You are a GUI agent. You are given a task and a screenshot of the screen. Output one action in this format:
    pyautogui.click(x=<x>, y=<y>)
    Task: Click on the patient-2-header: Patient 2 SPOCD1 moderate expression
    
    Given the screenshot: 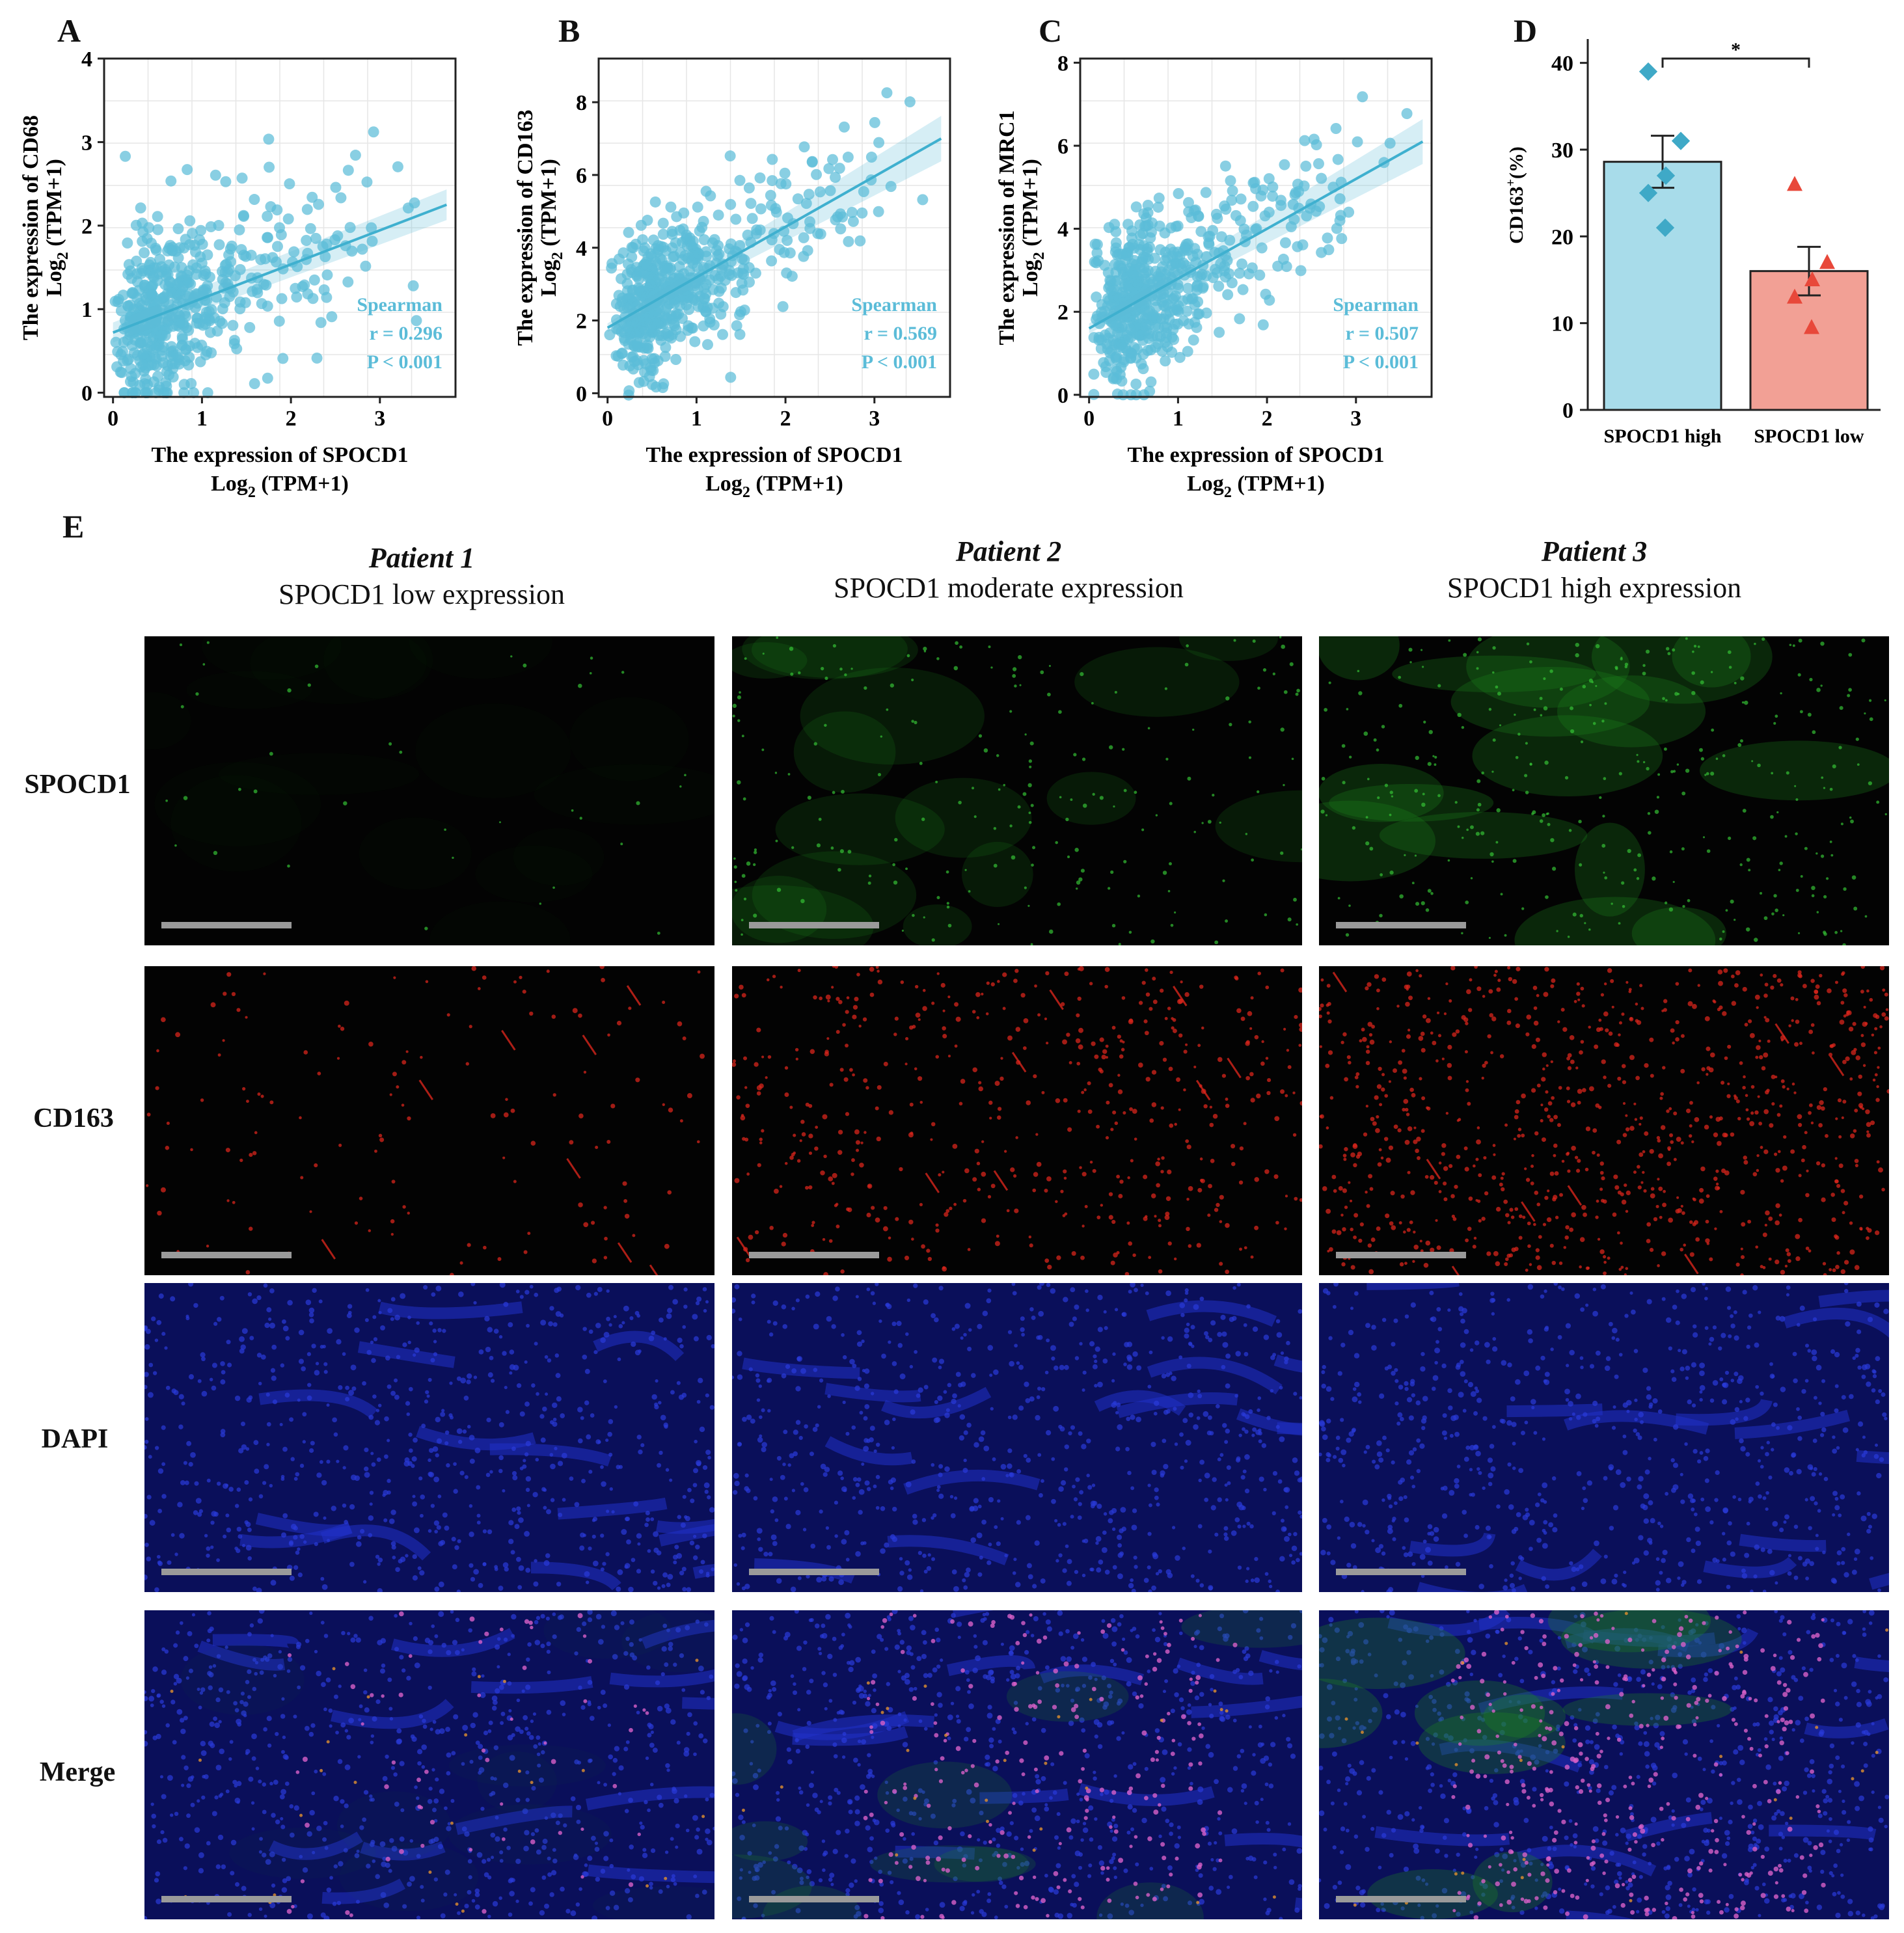 What is the action you would take?
    pyautogui.click(x=1008, y=570)
    